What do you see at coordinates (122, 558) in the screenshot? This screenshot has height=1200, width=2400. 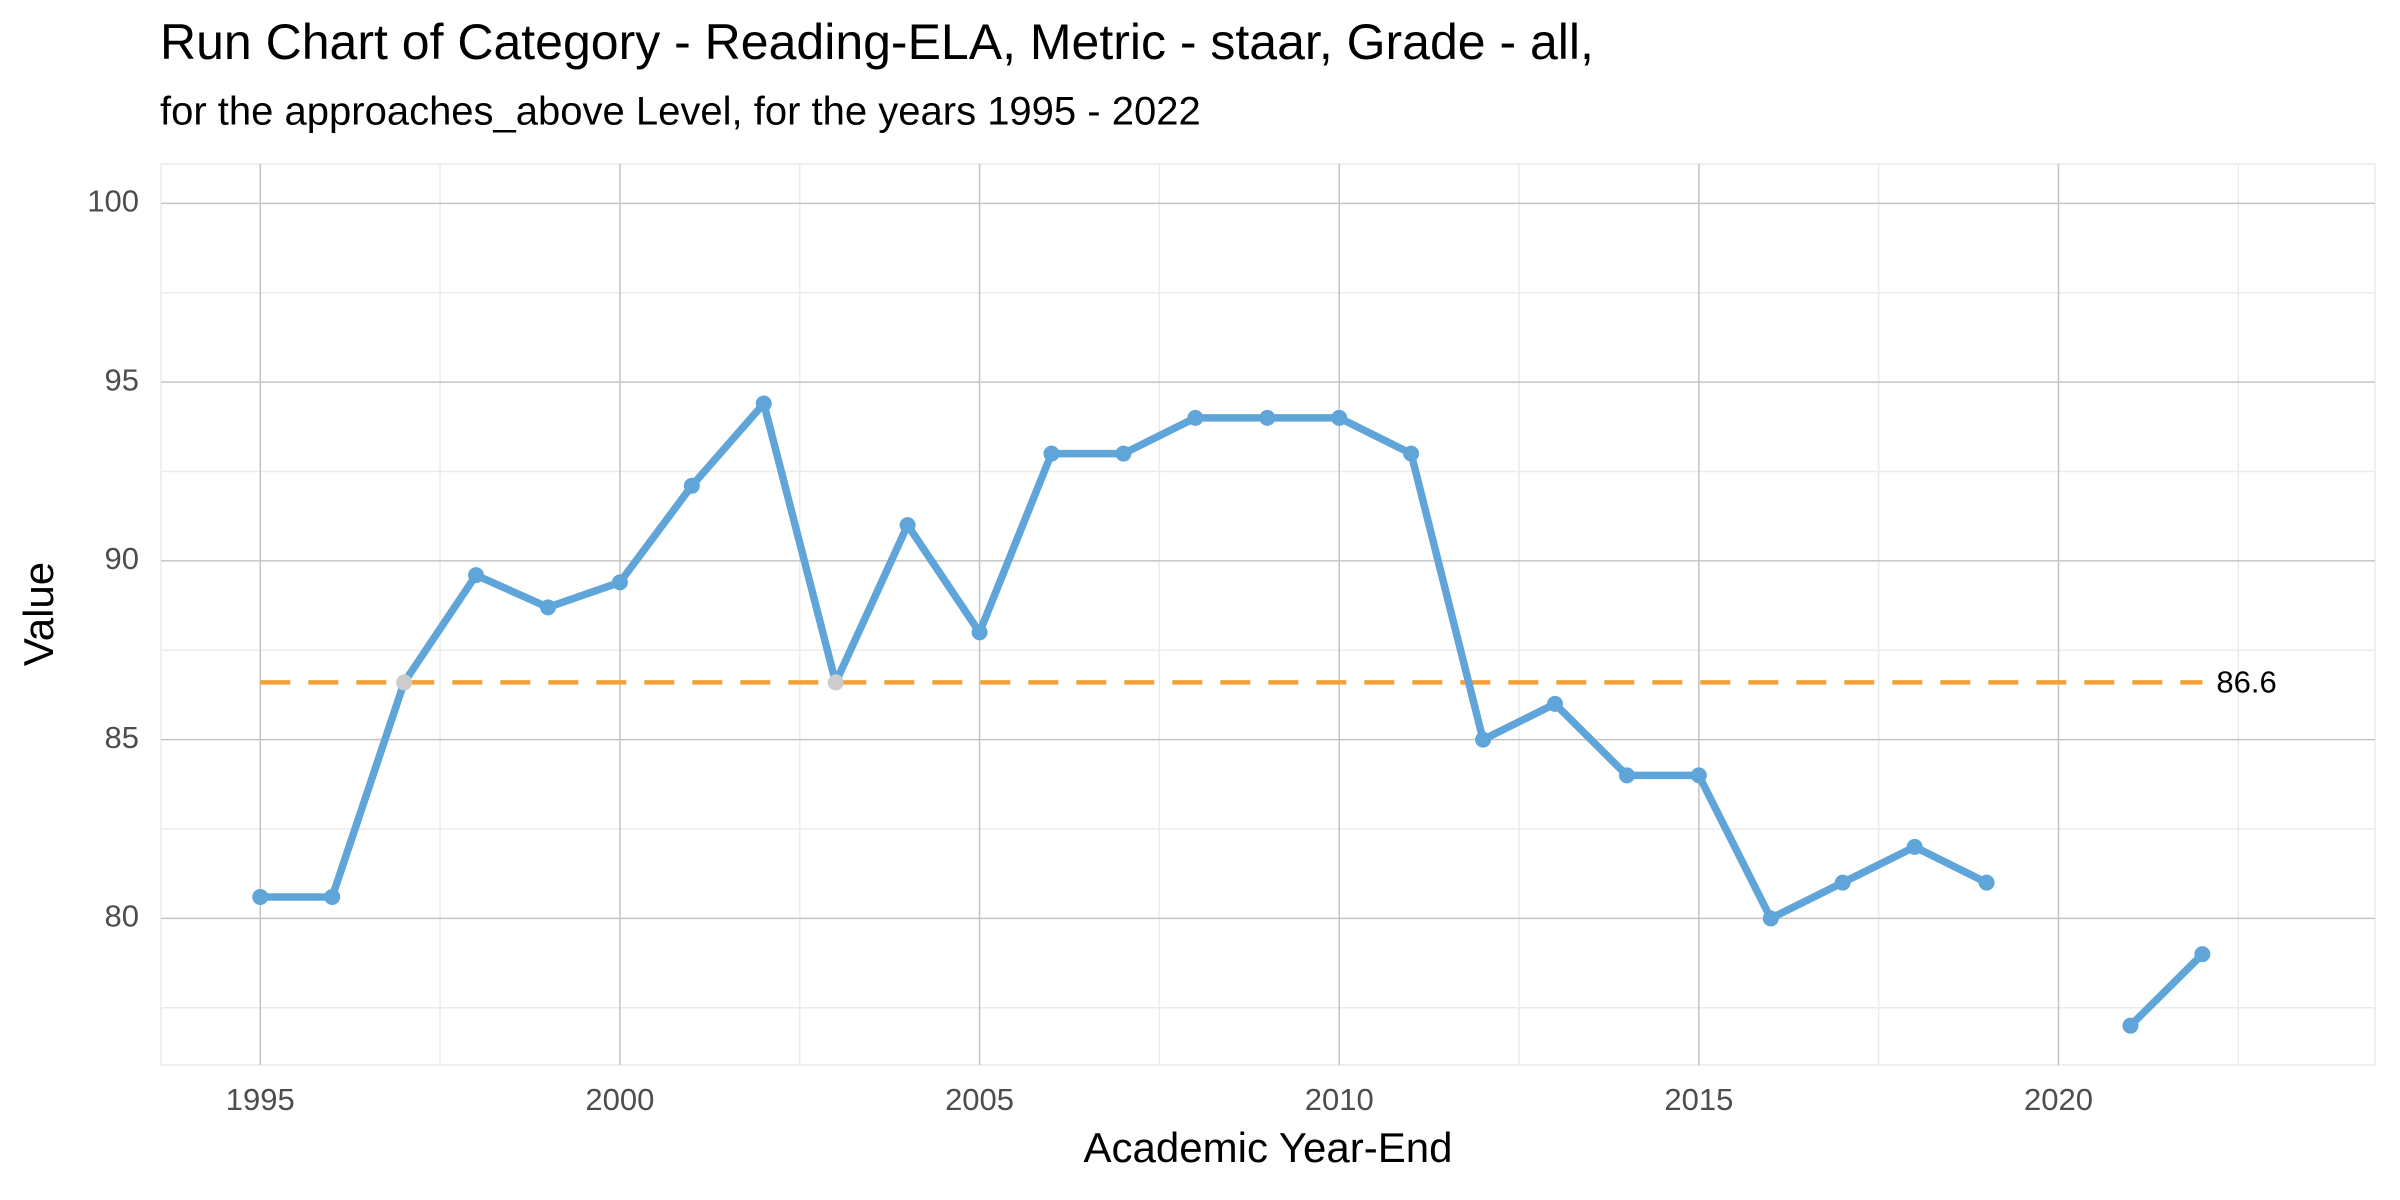 I see `y-tick-label: 90` at bounding box center [122, 558].